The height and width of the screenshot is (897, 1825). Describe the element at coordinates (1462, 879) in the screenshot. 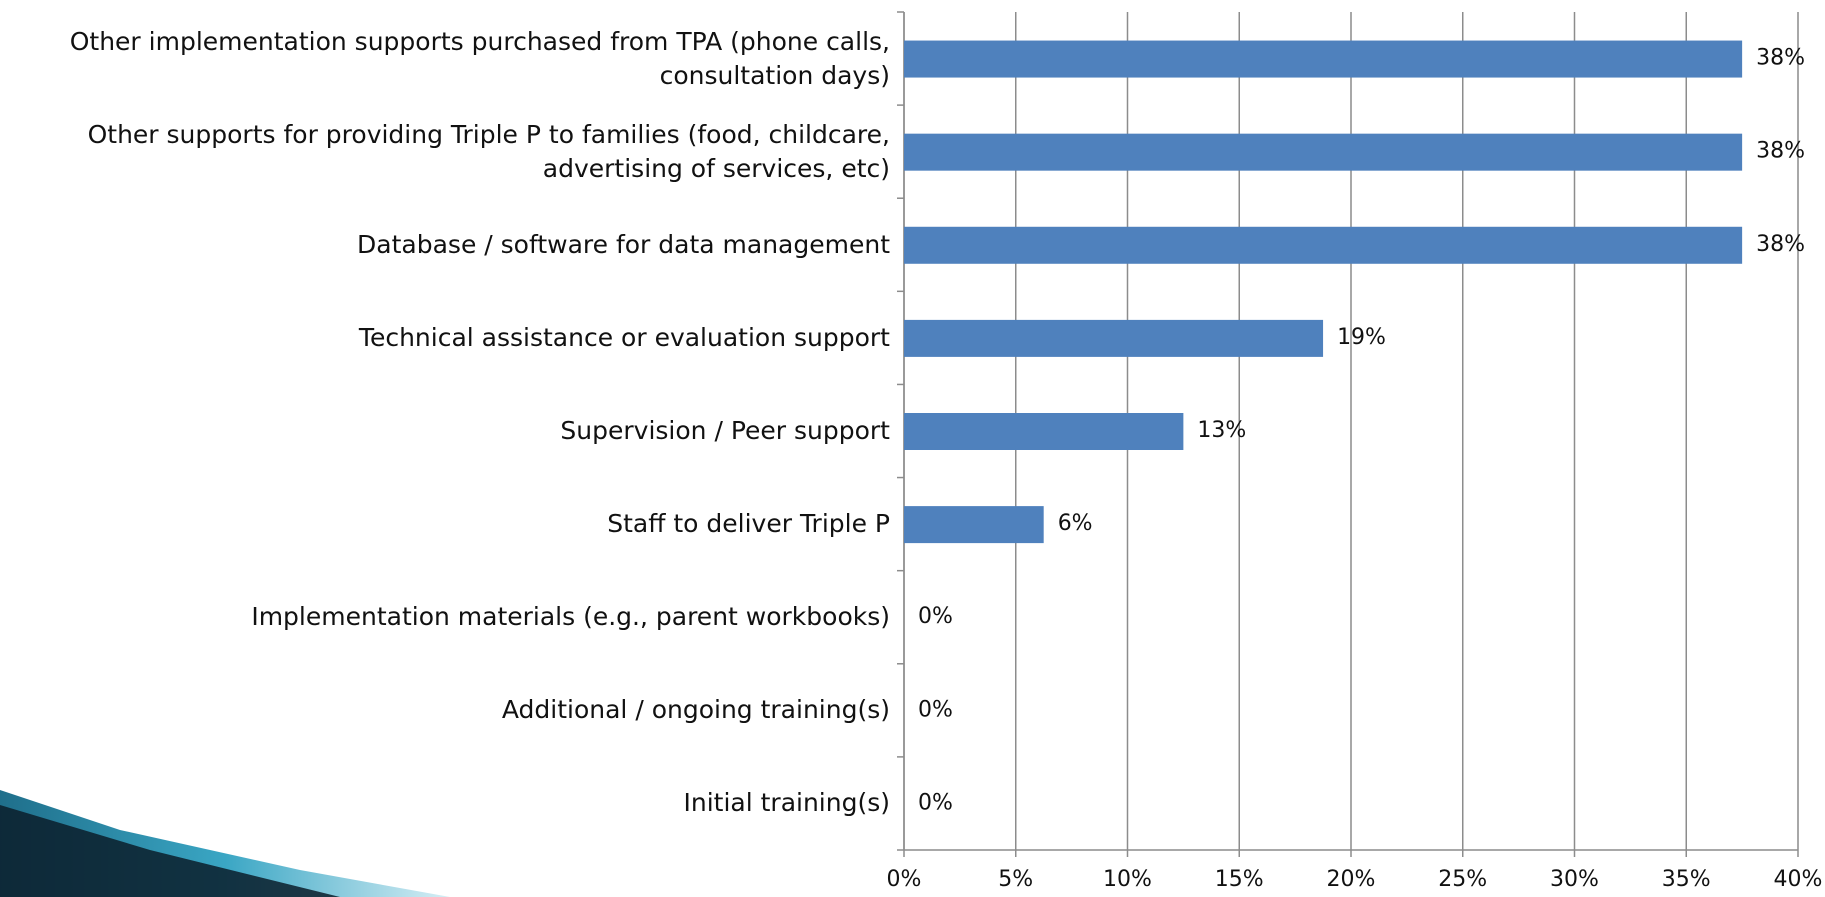

I see `x-tick-label: 25%` at that location.